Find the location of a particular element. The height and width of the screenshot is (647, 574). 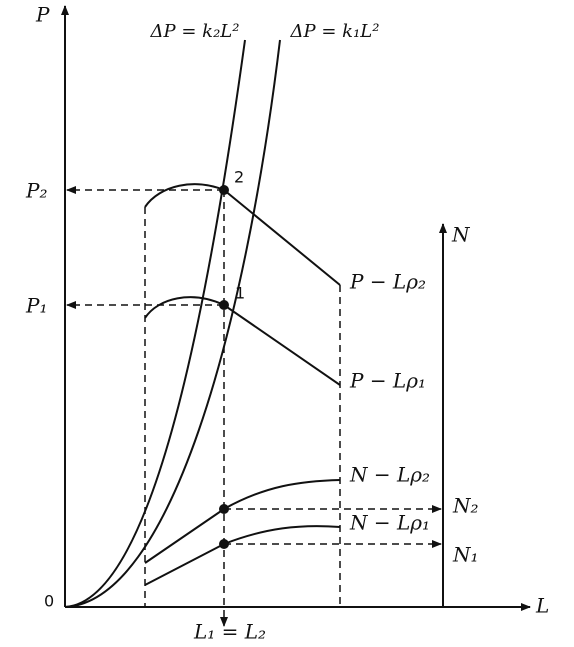

point-label: 2 is located at coordinates (239, 177).